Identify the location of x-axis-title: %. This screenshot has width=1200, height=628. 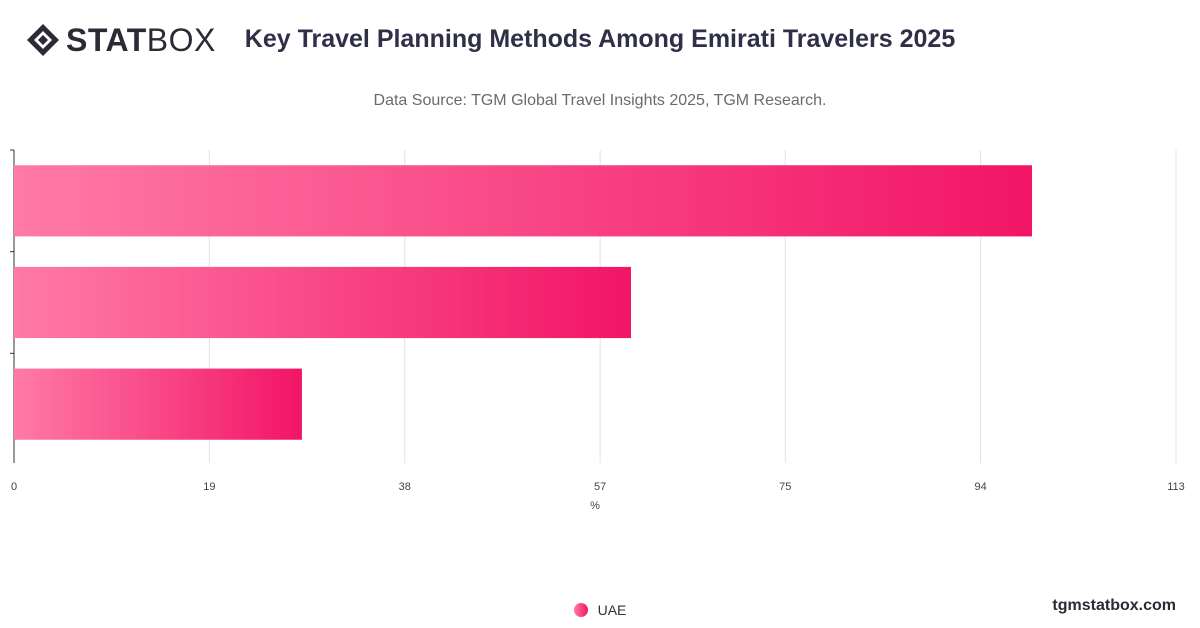
(595, 506).